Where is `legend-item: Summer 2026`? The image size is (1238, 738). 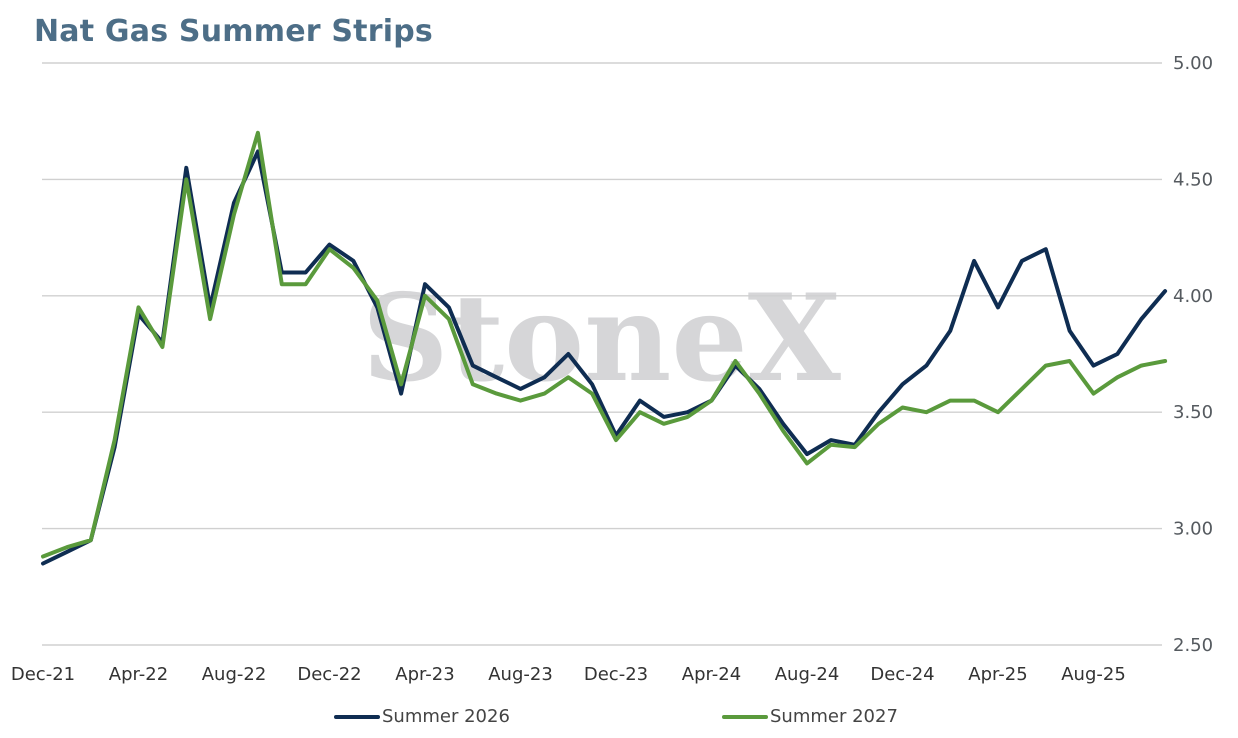
legend-item: Summer 2026 is located at coordinates (422, 716).